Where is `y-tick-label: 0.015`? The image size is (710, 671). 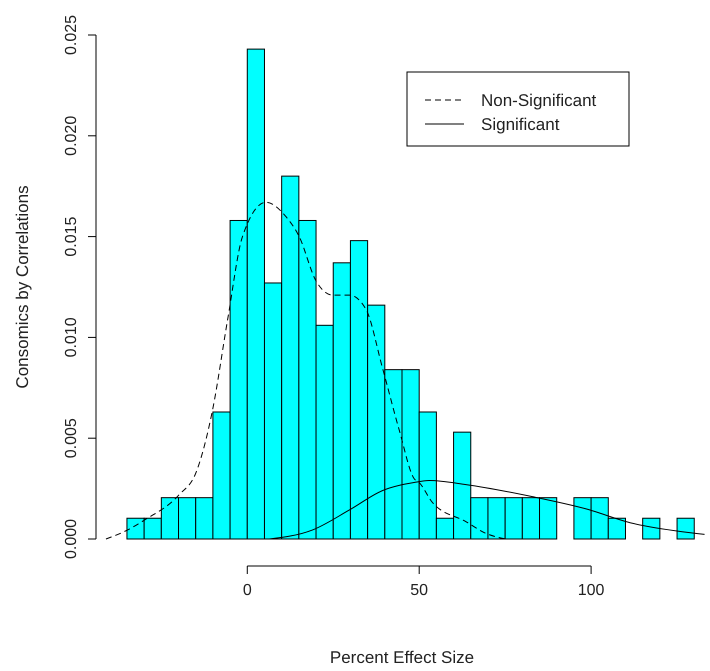
y-tick-label: 0.015 is located at coordinates (71, 236).